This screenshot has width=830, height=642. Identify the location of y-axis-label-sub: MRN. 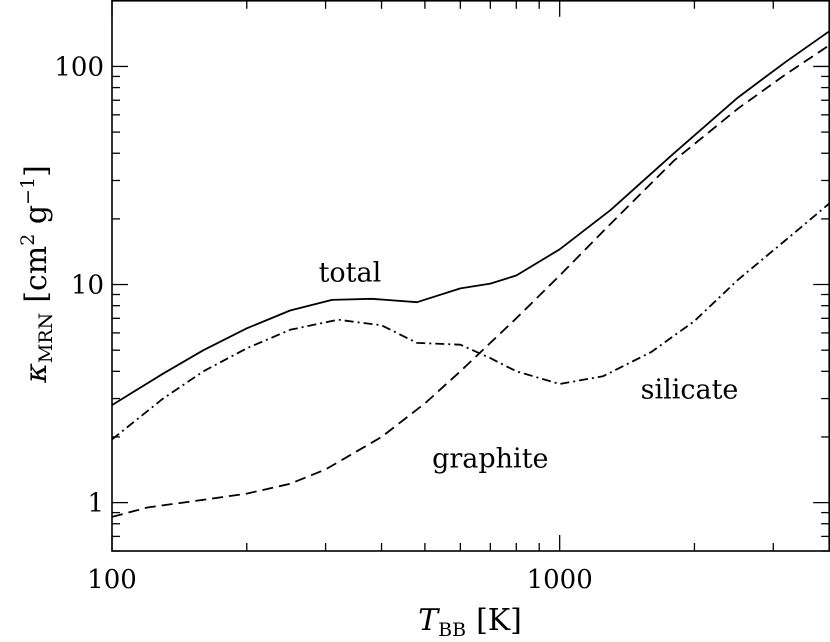
(46, 338).